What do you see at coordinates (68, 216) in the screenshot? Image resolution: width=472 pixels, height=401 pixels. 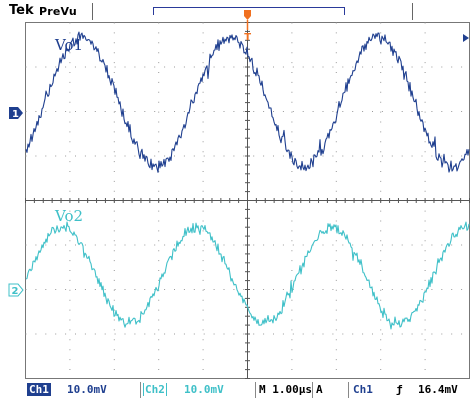 I see `ch2-trace-label: Vo2` at bounding box center [68, 216].